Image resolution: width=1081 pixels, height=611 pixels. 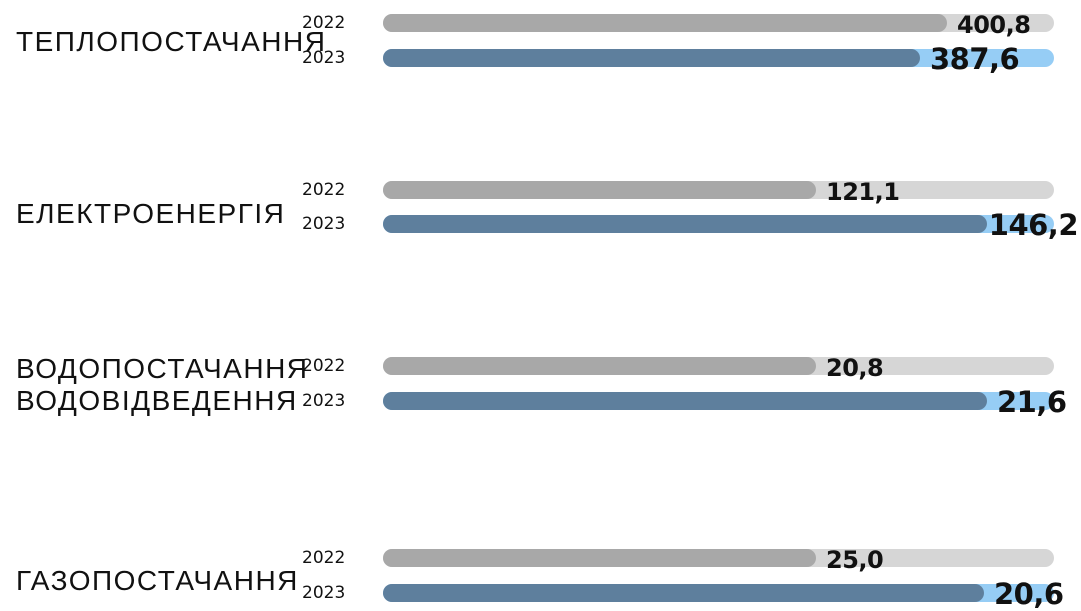 What do you see at coordinates (157, 580) in the screenshot?
I see `category-label: ГАЗОПОСТАЧАННЯ` at bounding box center [157, 580].